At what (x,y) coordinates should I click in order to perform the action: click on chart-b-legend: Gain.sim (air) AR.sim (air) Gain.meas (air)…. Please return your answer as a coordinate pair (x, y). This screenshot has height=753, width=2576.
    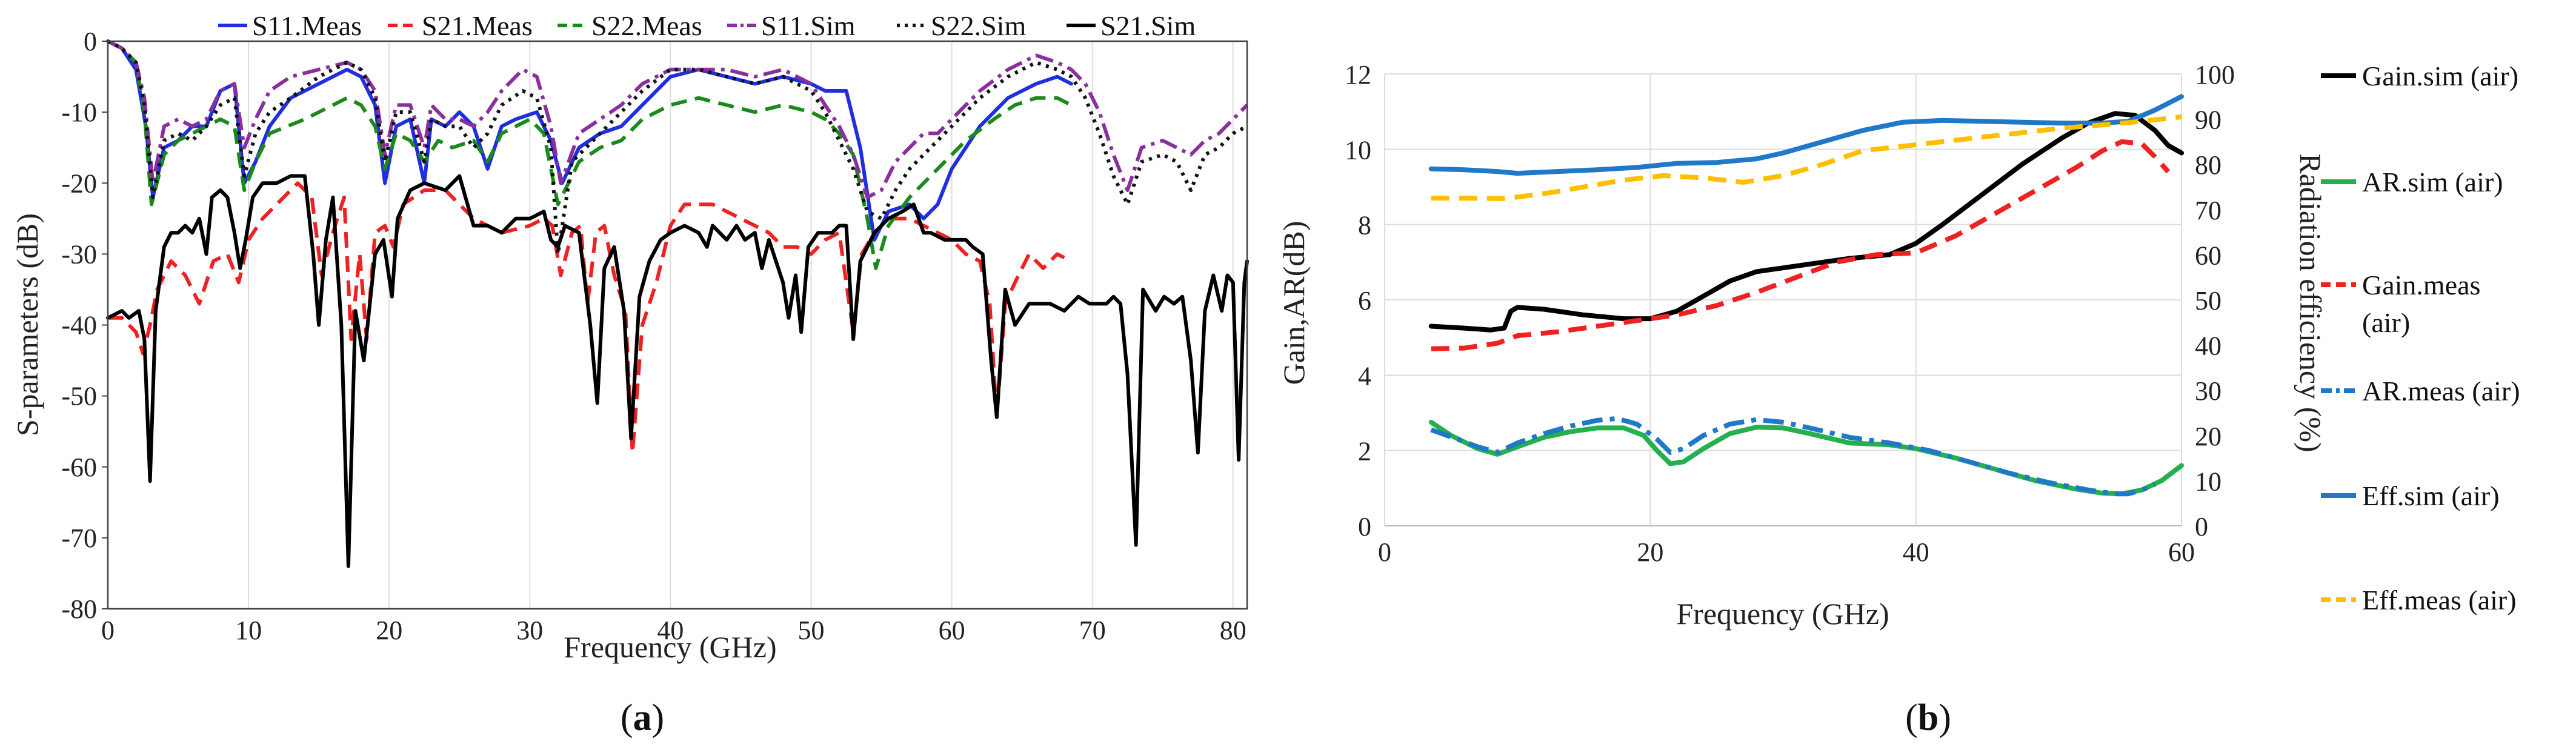
    Looking at the image, I should click on (2420, 338).